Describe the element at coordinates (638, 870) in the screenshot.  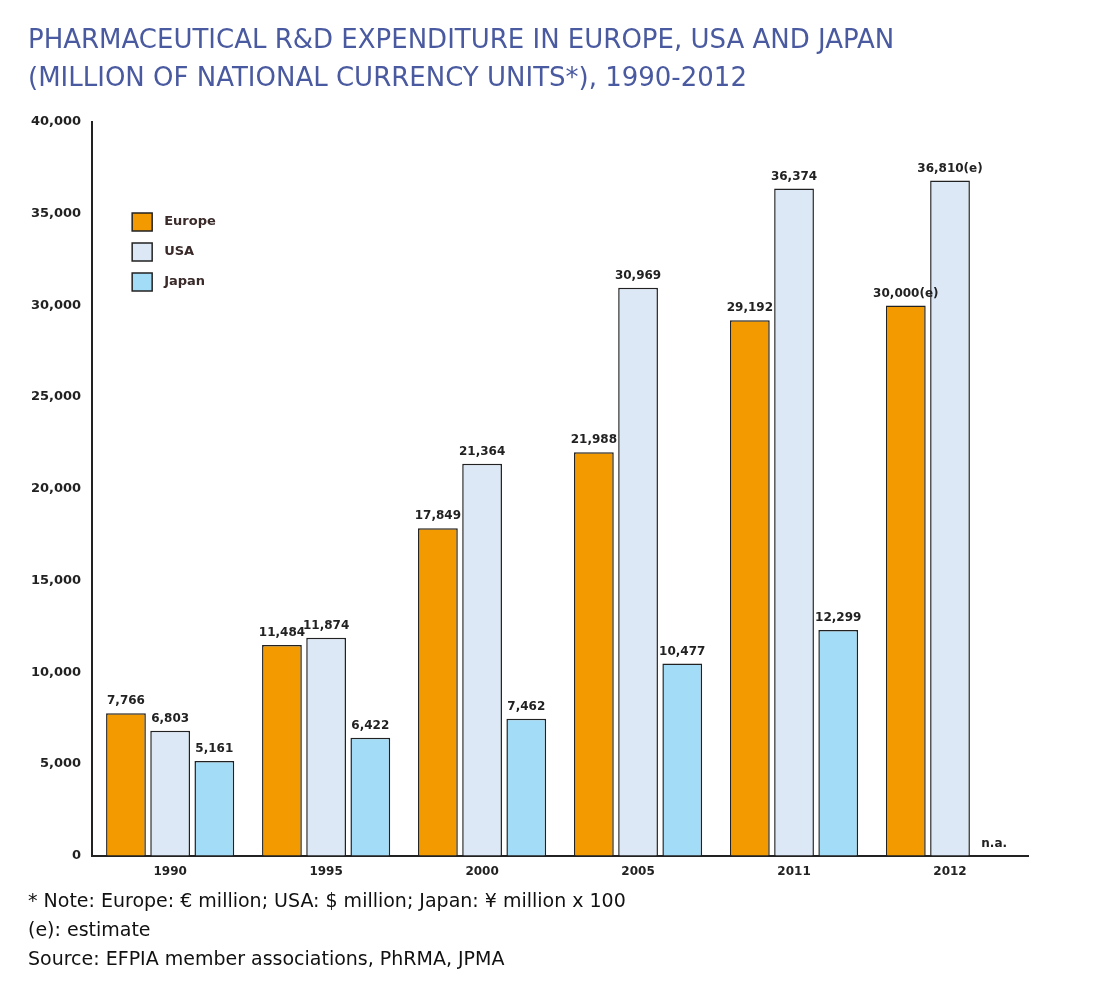
I see `x-tick-label: 2005` at that location.